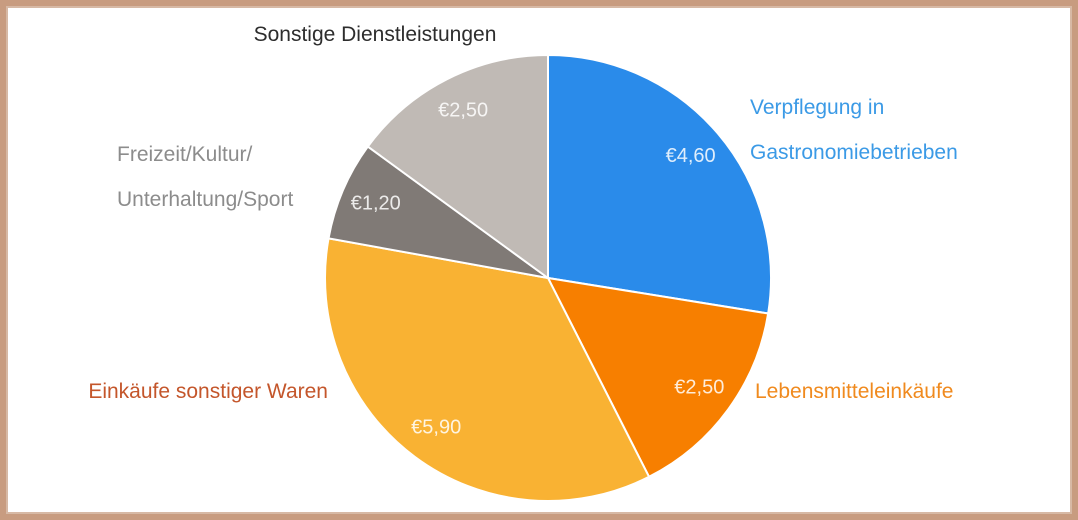  I want to click on category-label: Sonstige Dienstleistungen, so click(375, 34).